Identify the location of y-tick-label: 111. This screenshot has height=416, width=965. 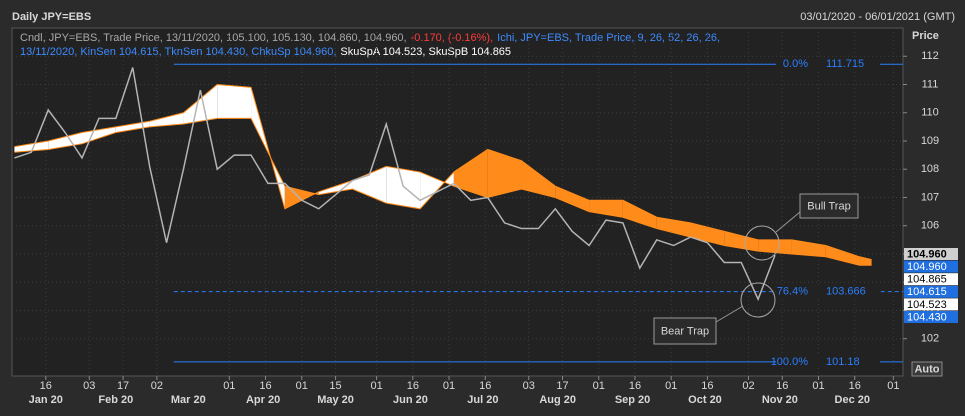
(930, 84).